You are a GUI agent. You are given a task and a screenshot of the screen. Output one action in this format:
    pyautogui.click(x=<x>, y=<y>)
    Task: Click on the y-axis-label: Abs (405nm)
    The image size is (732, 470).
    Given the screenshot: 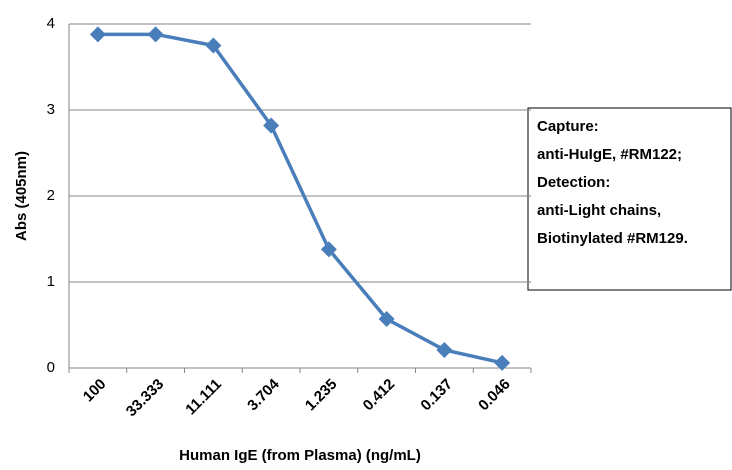 What is the action you would take?
    pyautogui.click(x=21, y=196)
    